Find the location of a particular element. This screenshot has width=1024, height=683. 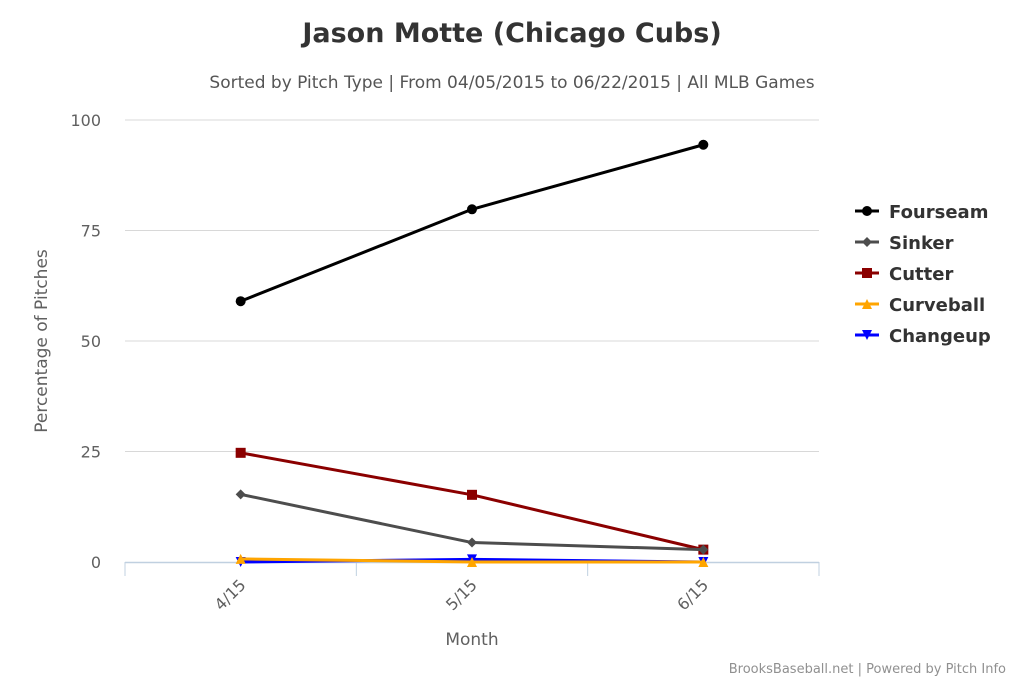

y-tick-label: 0 is located at coordinates (96, 562).